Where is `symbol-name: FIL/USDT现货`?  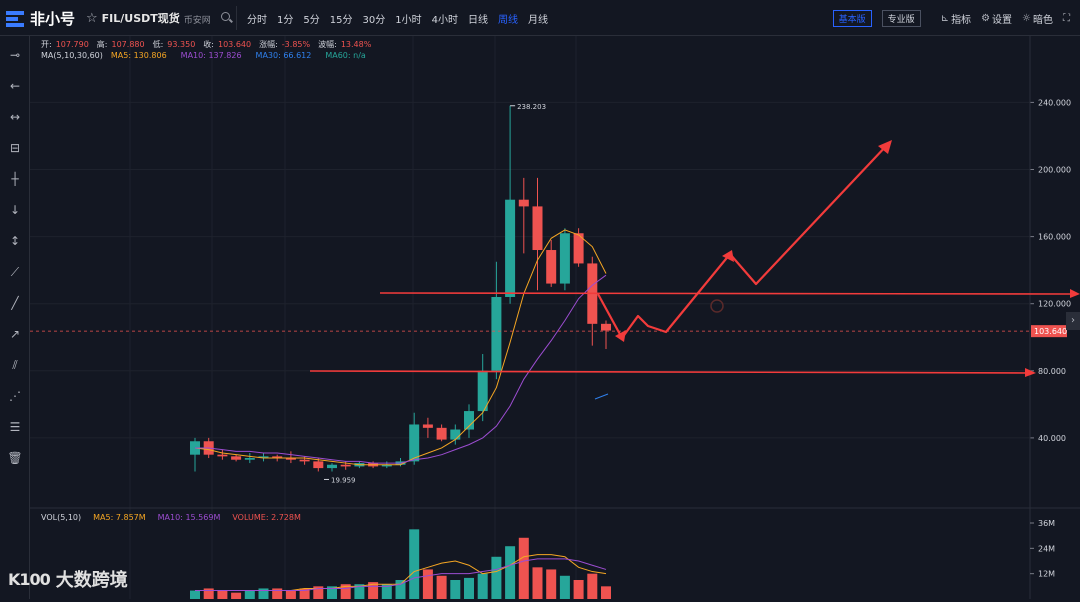
symbol-name: FIL/USDT现货 is located at coordinates (140, 18).